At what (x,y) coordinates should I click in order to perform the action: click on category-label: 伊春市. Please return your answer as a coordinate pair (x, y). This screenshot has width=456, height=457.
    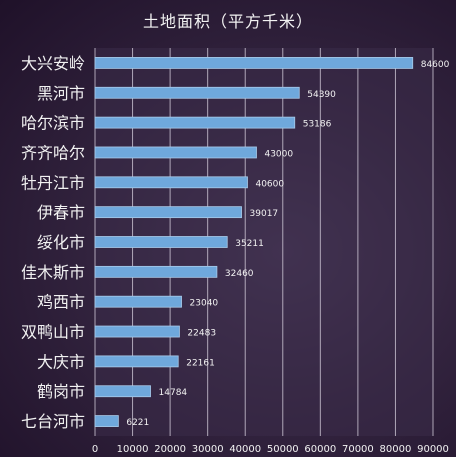
    Looking at the image, I should click on (61, 212).